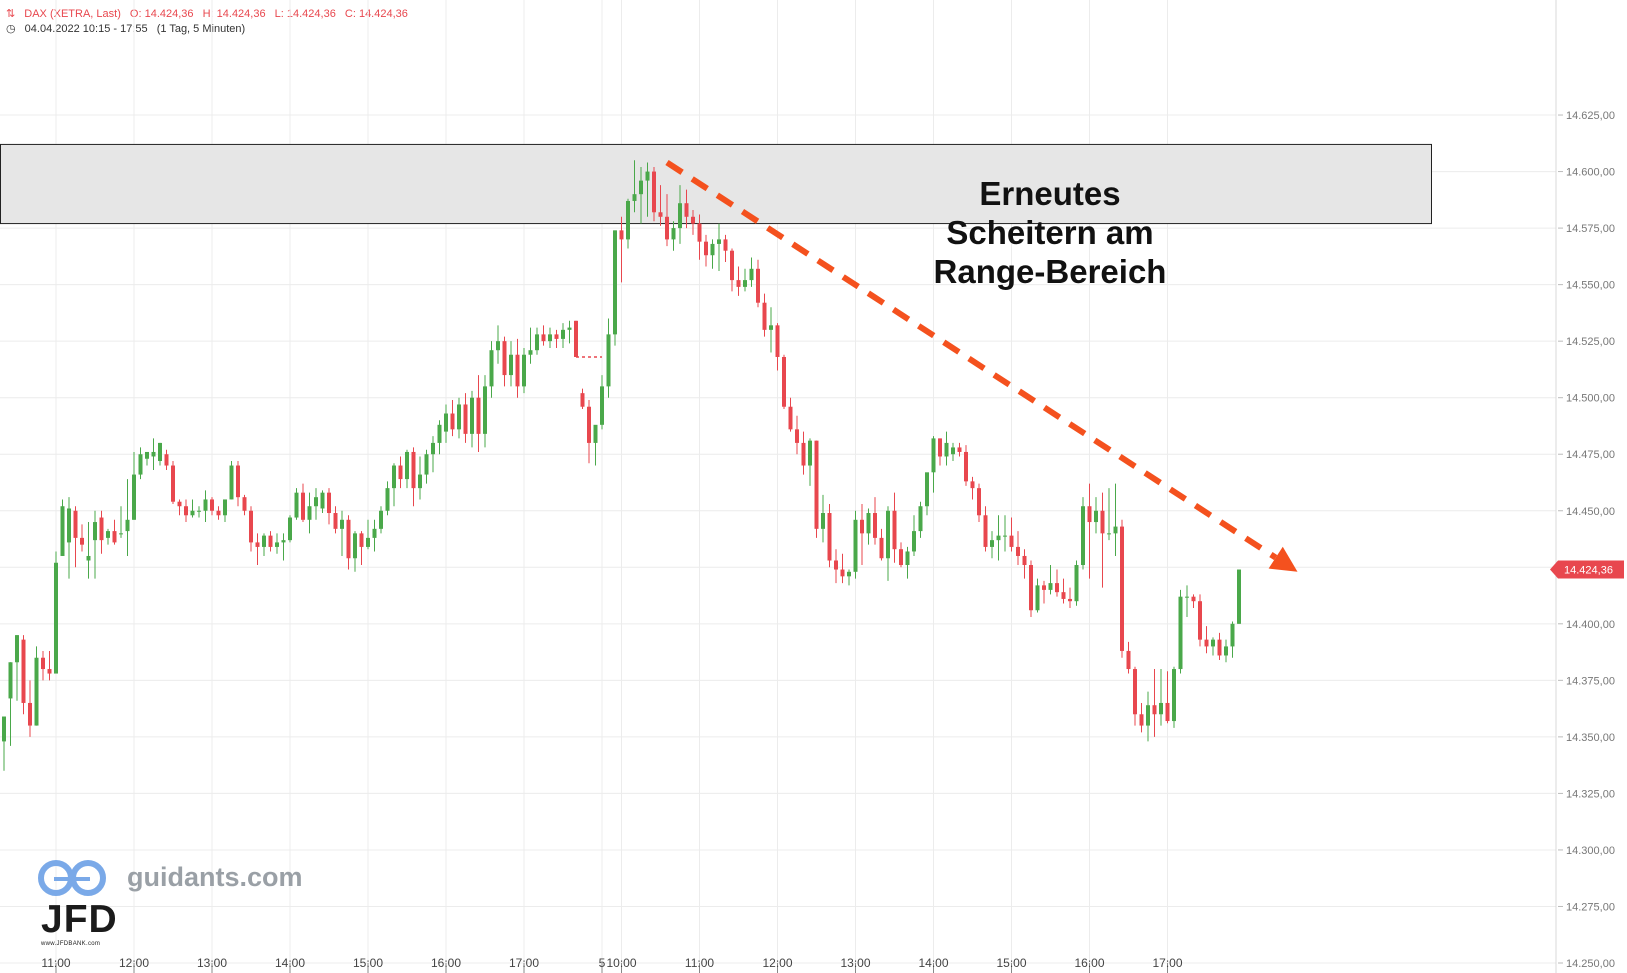 The width and height of the screenshot is (1627, 973). What do you see at coordinates (1050, 193) in the screenshot?
I see `annotation-line-1: Erneutes` at bounding box center [1050, 193].